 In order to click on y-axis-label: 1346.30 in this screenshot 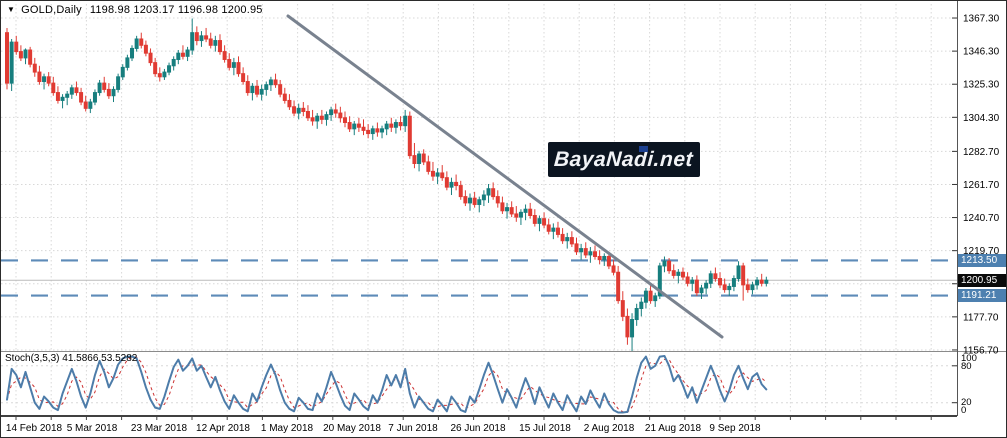, I will do `click(981, 52)`.